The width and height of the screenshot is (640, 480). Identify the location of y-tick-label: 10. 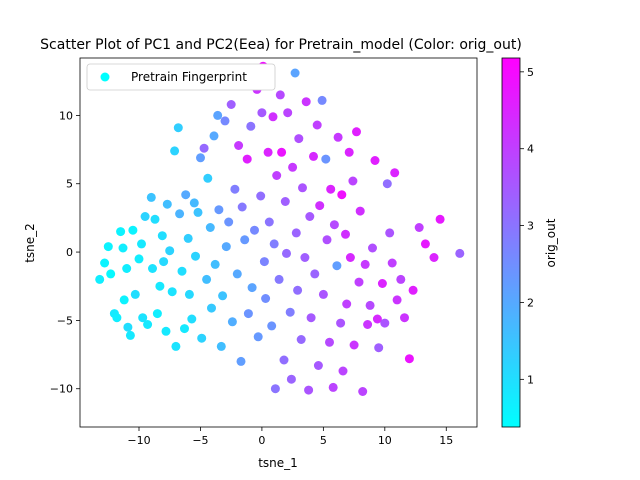
(66, 115).